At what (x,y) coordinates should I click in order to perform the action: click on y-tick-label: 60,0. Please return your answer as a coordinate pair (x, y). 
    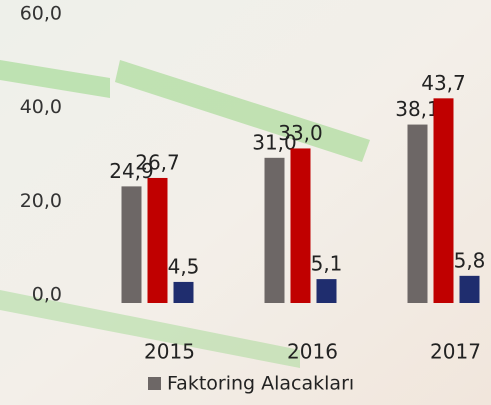
    Looking at the image, I should click on (41, 14).